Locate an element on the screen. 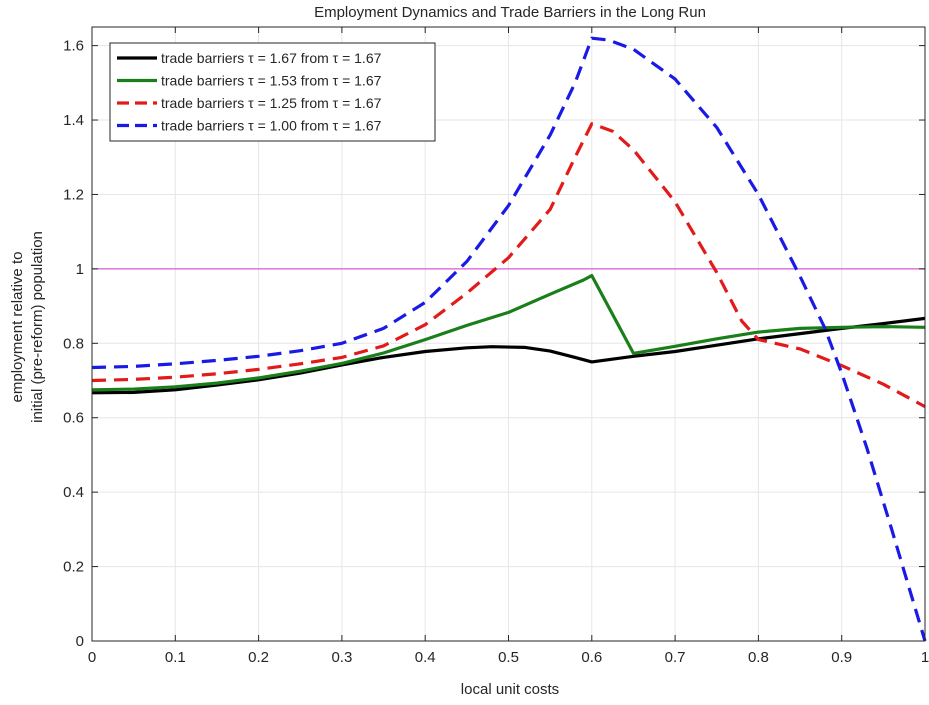 The image size is (929, 705). y-tick-label: 0.8 is located at coordinates (73, 343).